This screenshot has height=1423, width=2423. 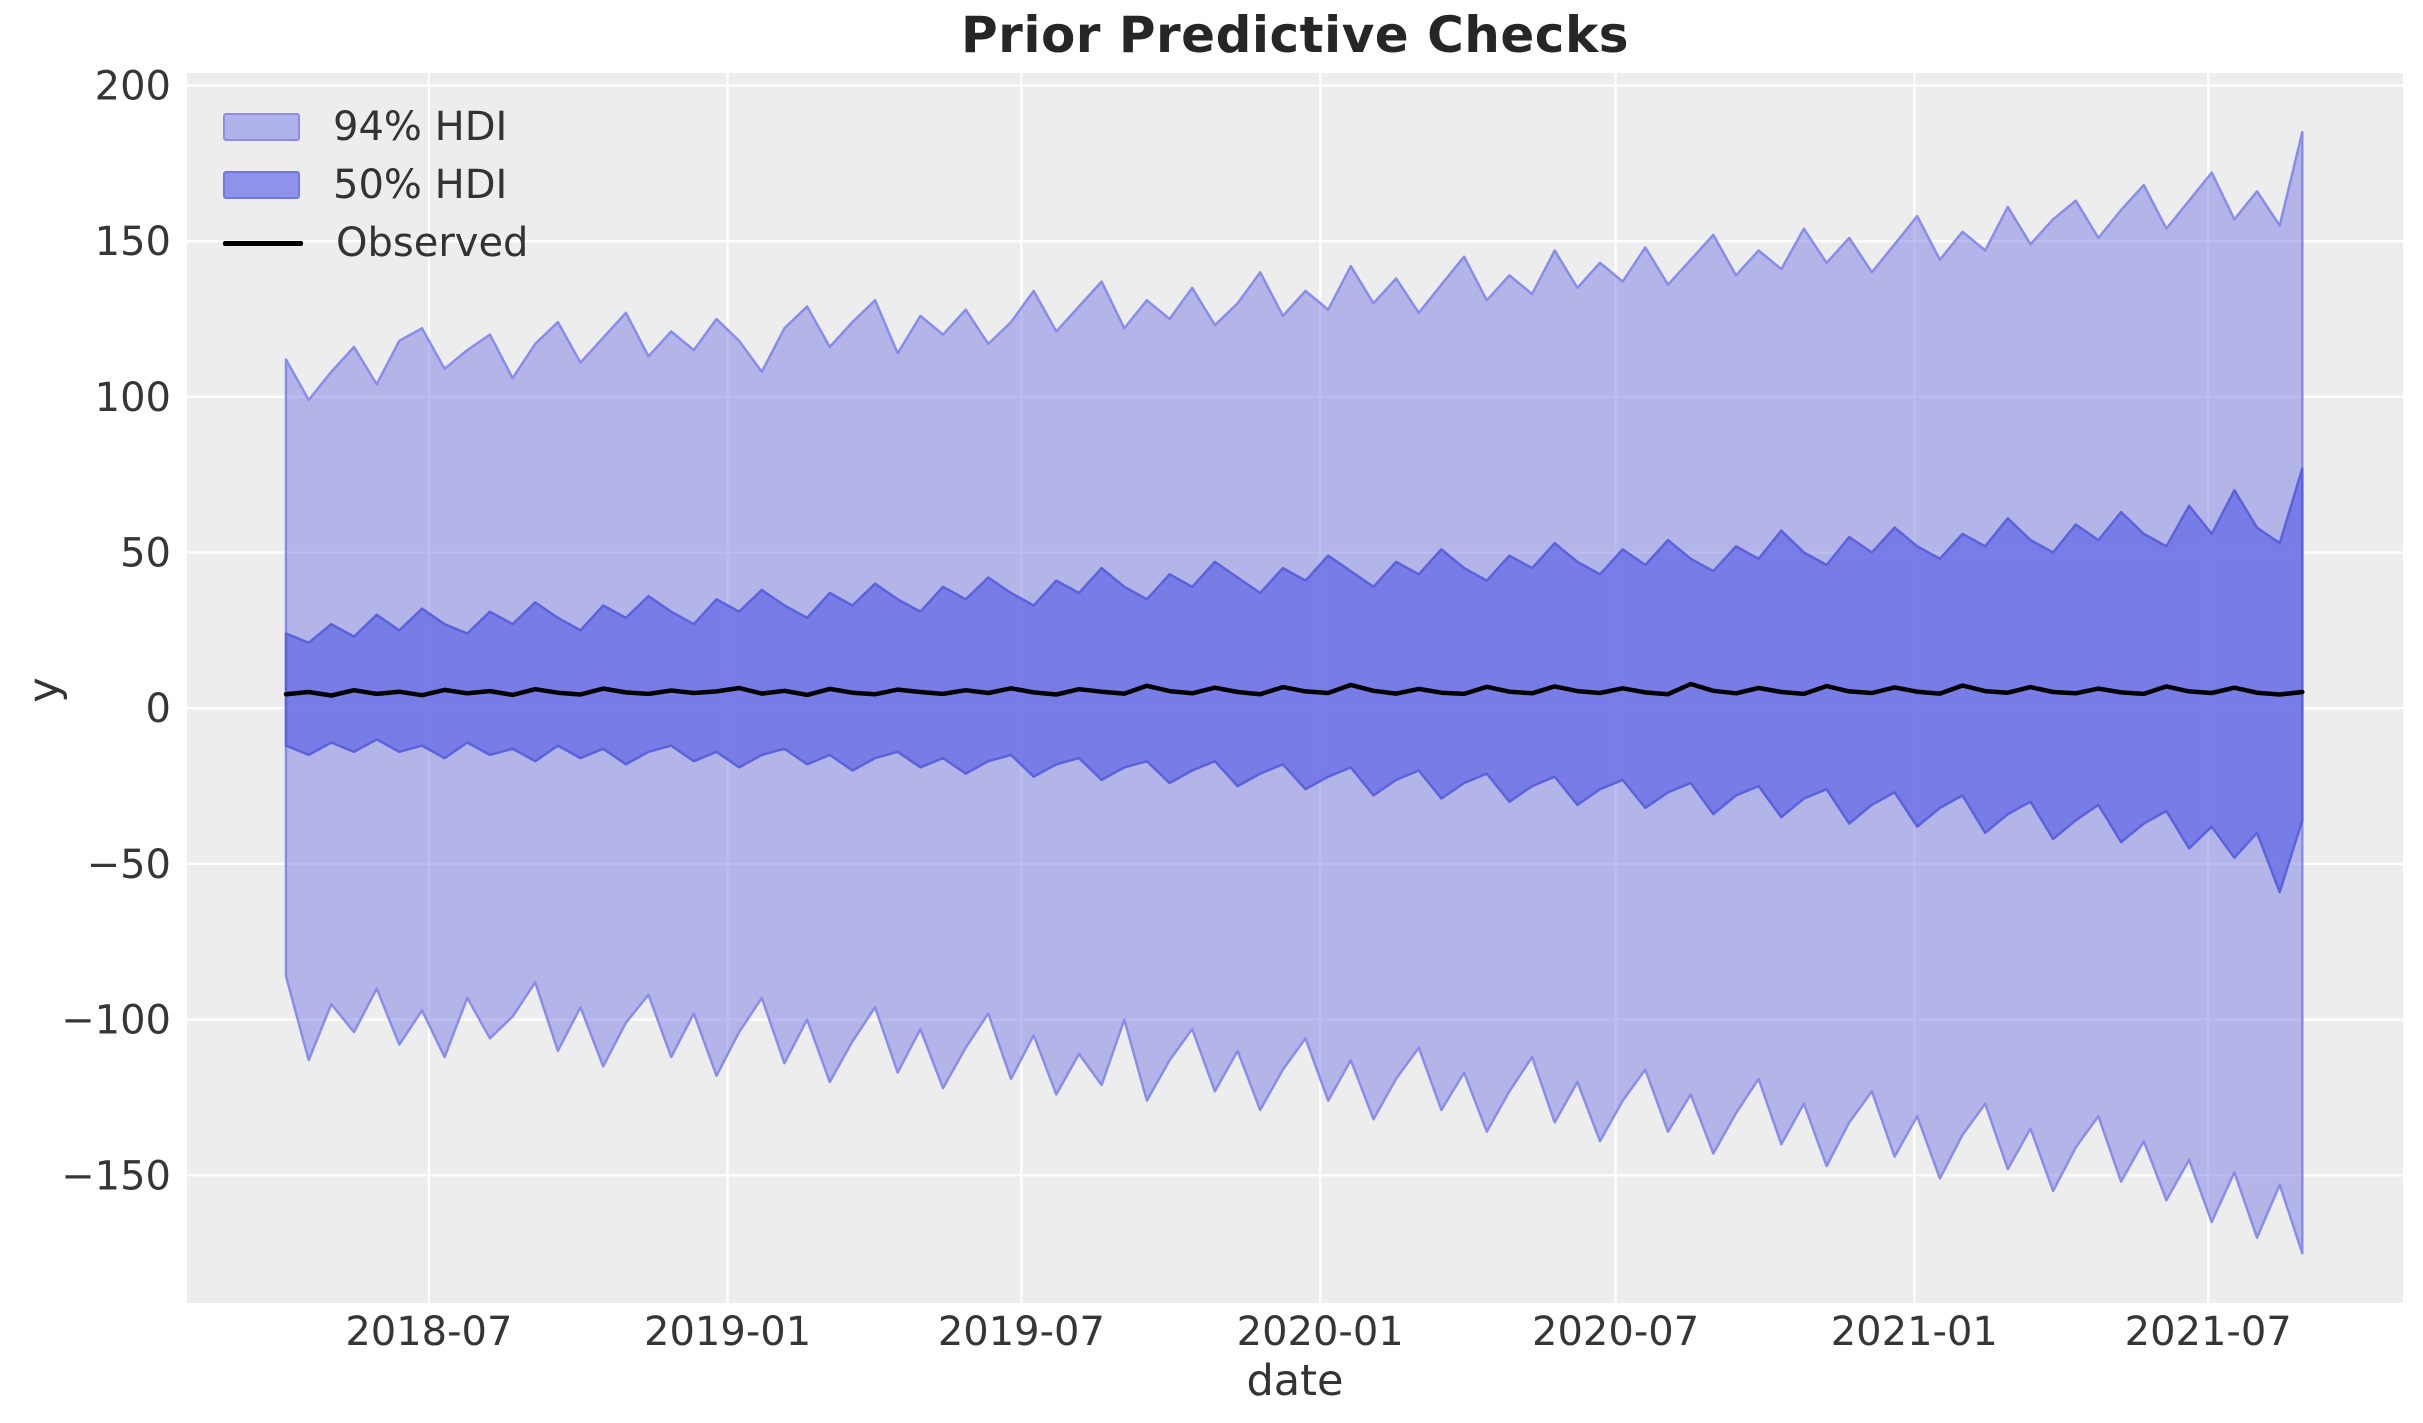 I want to click on legend-label: 50% HDI, so click(x=420, y=185).